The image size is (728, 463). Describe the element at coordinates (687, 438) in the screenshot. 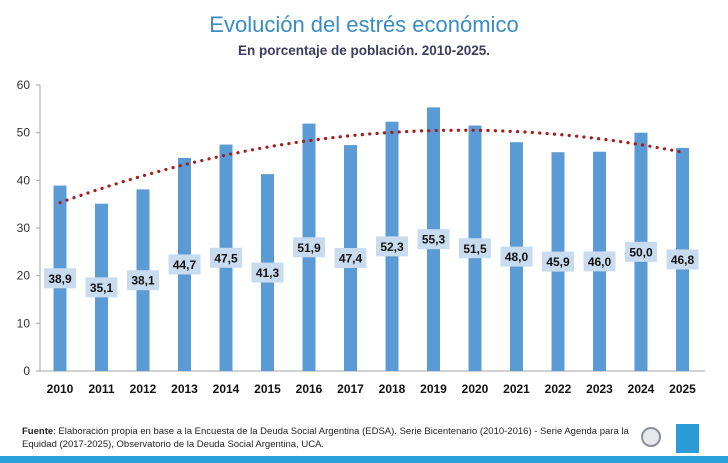

I see `odsa-logo` at that location.